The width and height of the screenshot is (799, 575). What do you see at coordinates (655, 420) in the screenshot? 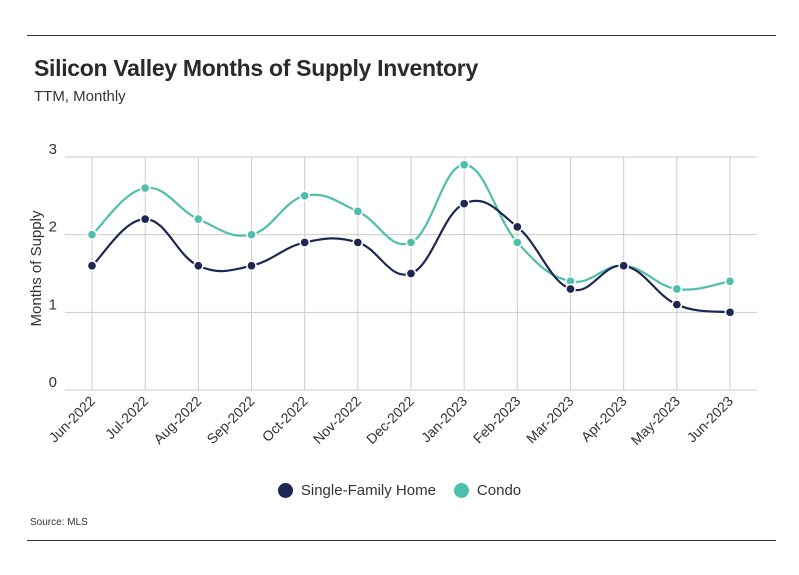
I see `x-tick-label: May-2023` at bounding box center [655, 420].